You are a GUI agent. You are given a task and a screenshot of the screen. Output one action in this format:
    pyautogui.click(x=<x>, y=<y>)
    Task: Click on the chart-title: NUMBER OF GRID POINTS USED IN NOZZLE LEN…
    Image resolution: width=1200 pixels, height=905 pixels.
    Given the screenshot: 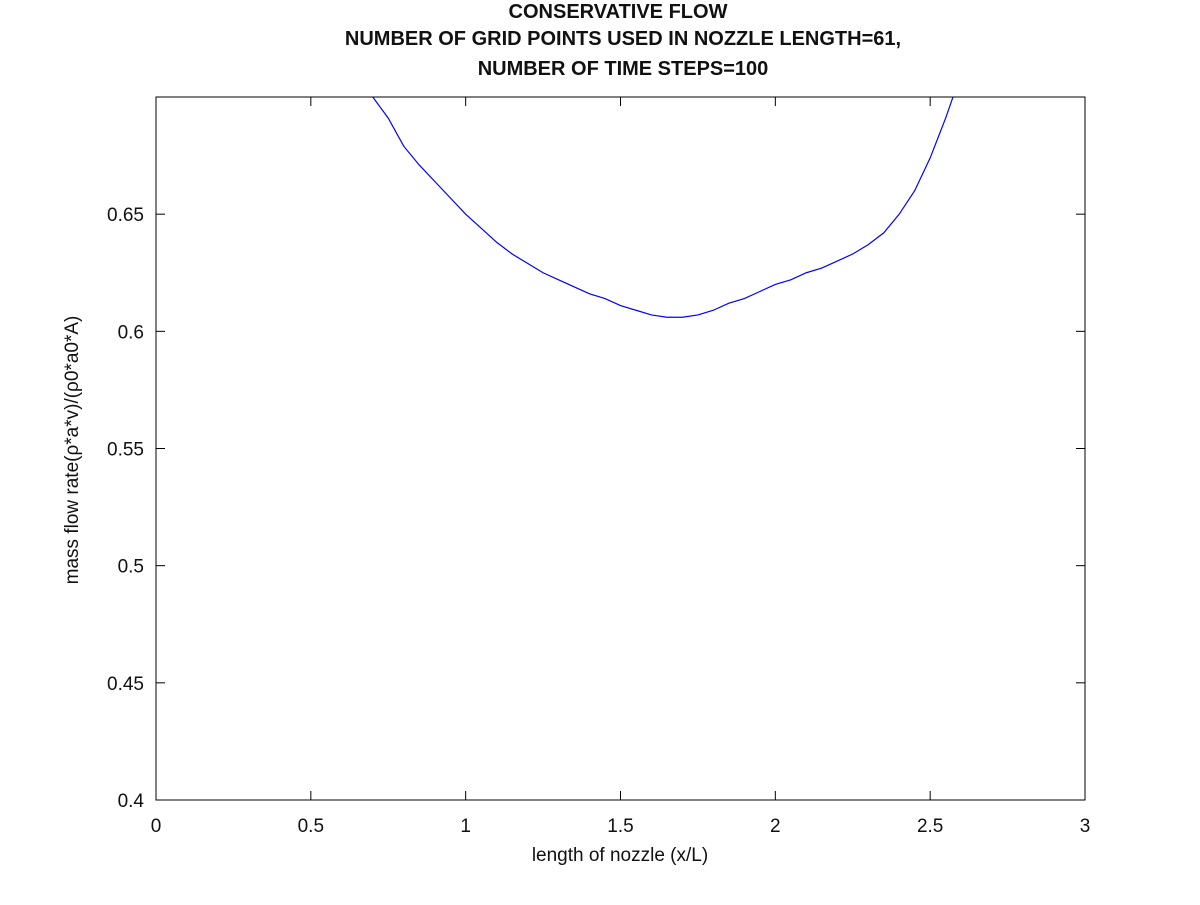 What is the action you would take?
    pyautogui.click(x=623, y=39)
    